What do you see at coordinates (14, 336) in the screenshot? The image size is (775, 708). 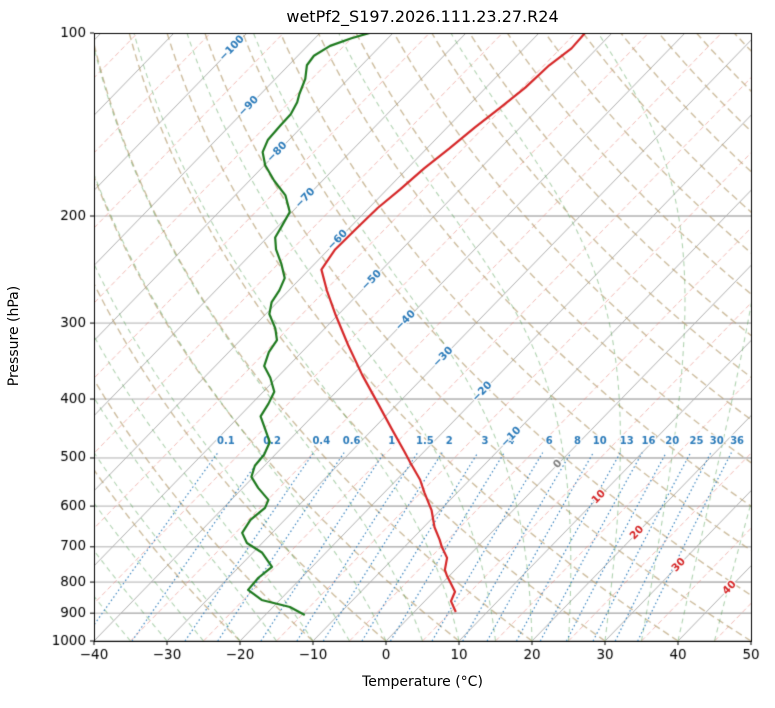 I see `y-axis-label: Pressure (hPa)` at bounding box center [14, 336].